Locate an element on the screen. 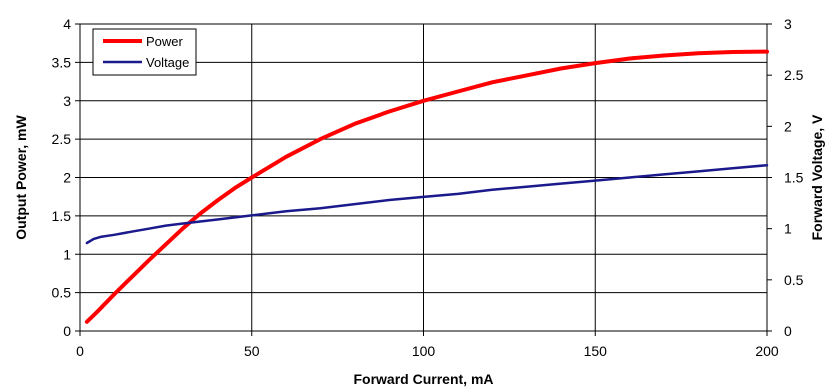 Image resolution: width=835 pixels, height=392 pixels. y-tick-label: 2 is located at coordinates (67, 178).